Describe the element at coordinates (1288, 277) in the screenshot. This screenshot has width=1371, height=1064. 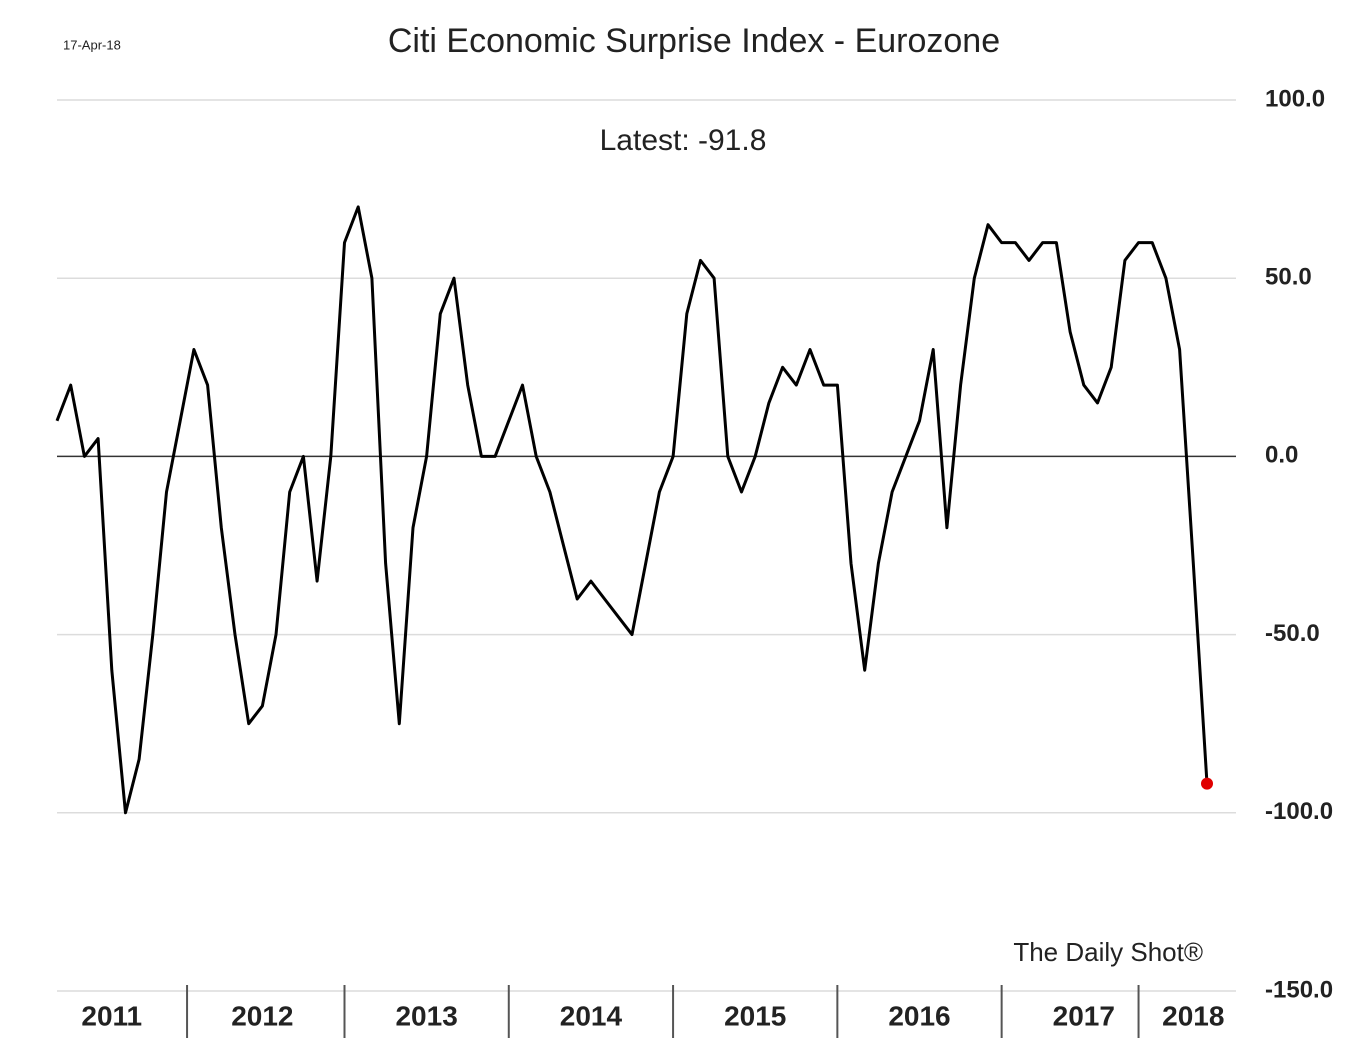
I see `y-tick-label: 50.0` at that location.